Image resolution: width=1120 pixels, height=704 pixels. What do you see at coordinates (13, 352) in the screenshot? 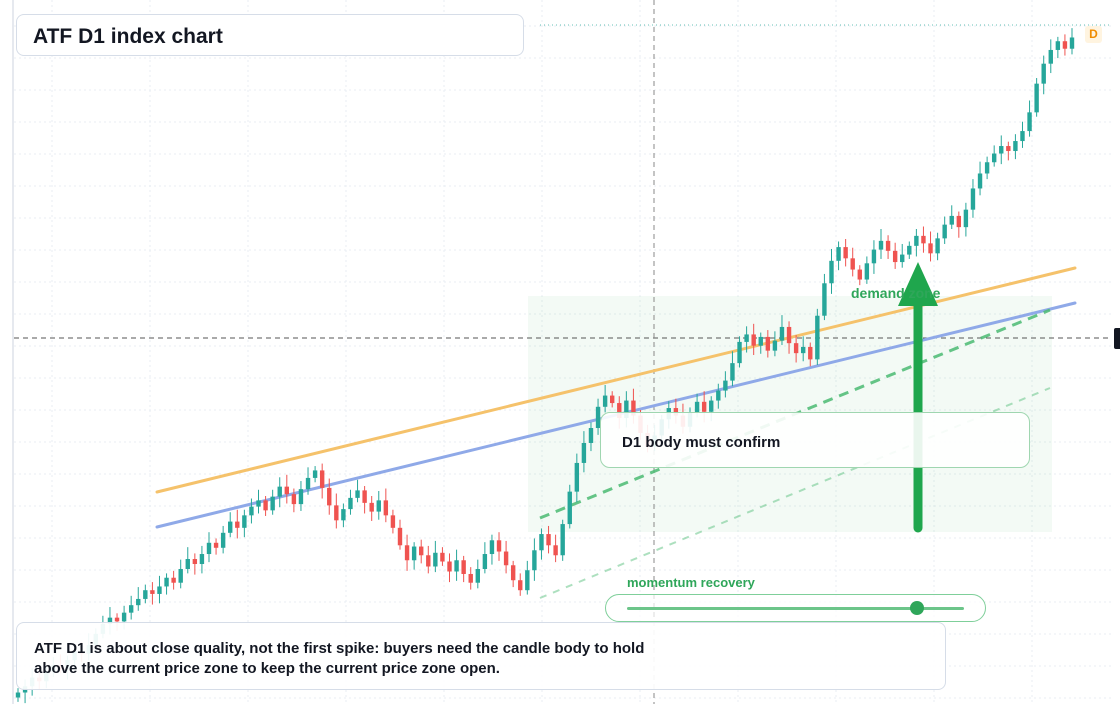
I see `left-edge` at bounding box center [13, 352].